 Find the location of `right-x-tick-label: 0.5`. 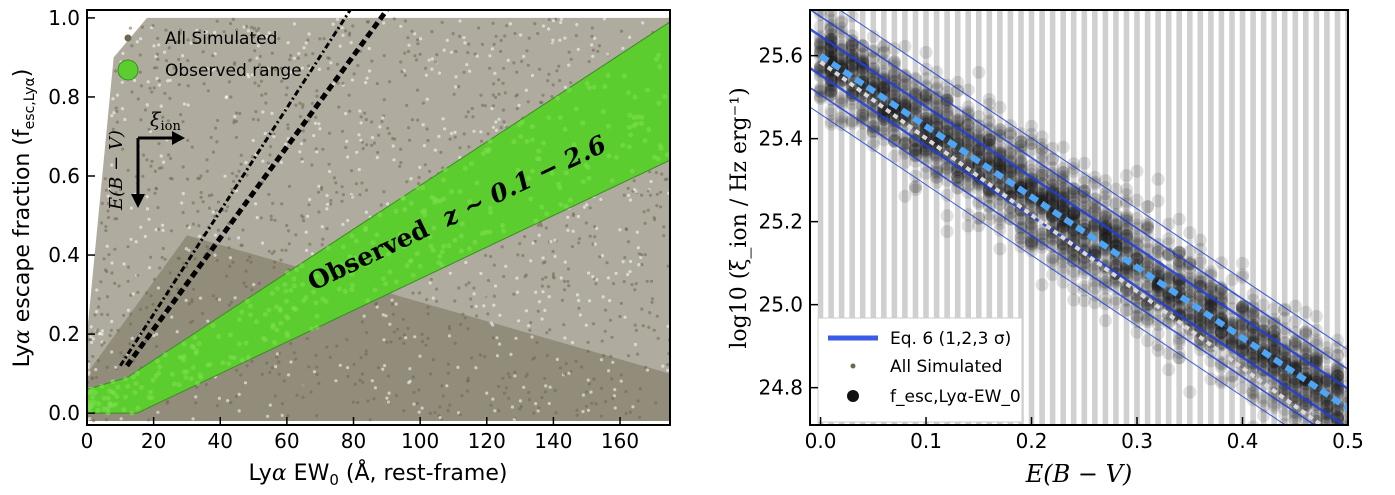

right-x-tick-label: 0.5 is located at coordinates (1348, 441).